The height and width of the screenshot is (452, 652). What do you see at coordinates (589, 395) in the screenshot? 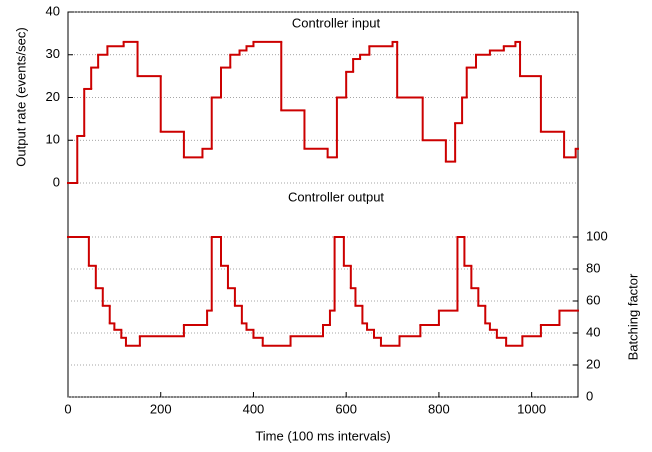
I see `y2-tick-label: 0` at bounding box center [589, 395].